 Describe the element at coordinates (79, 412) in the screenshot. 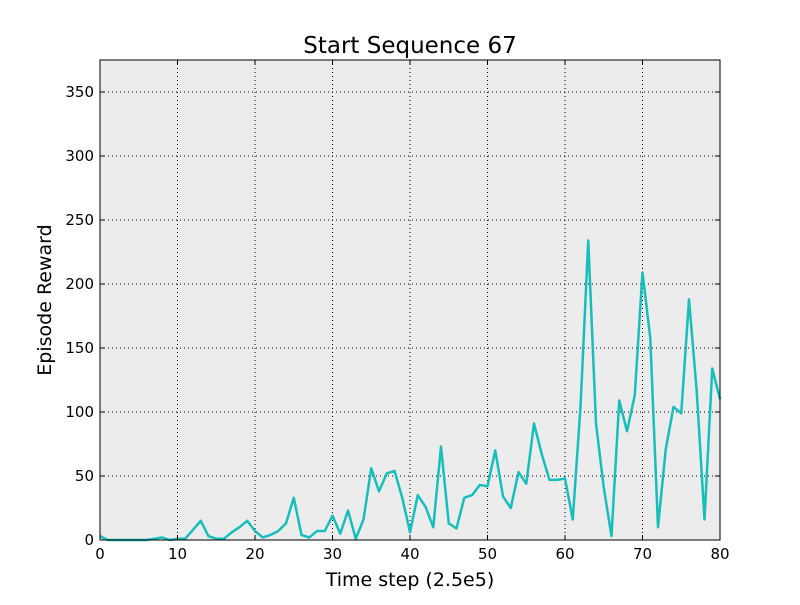

I see `y-tick-label: 100` at that location.